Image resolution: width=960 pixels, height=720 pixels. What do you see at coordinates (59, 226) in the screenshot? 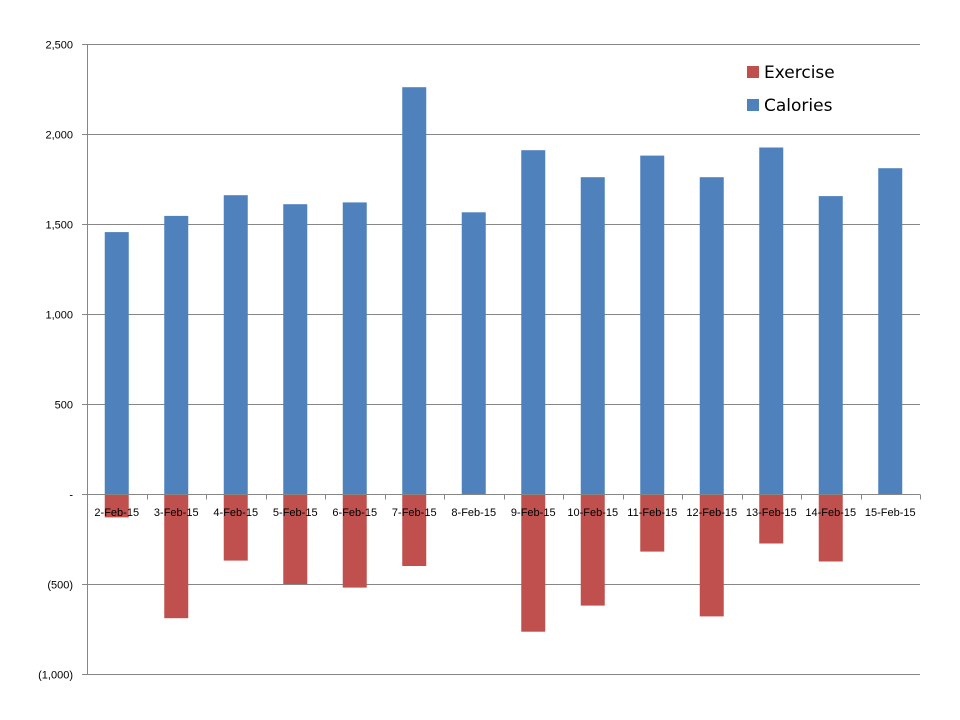
I see `y-tick-label: 1,500` at bounding box center [59, 226].